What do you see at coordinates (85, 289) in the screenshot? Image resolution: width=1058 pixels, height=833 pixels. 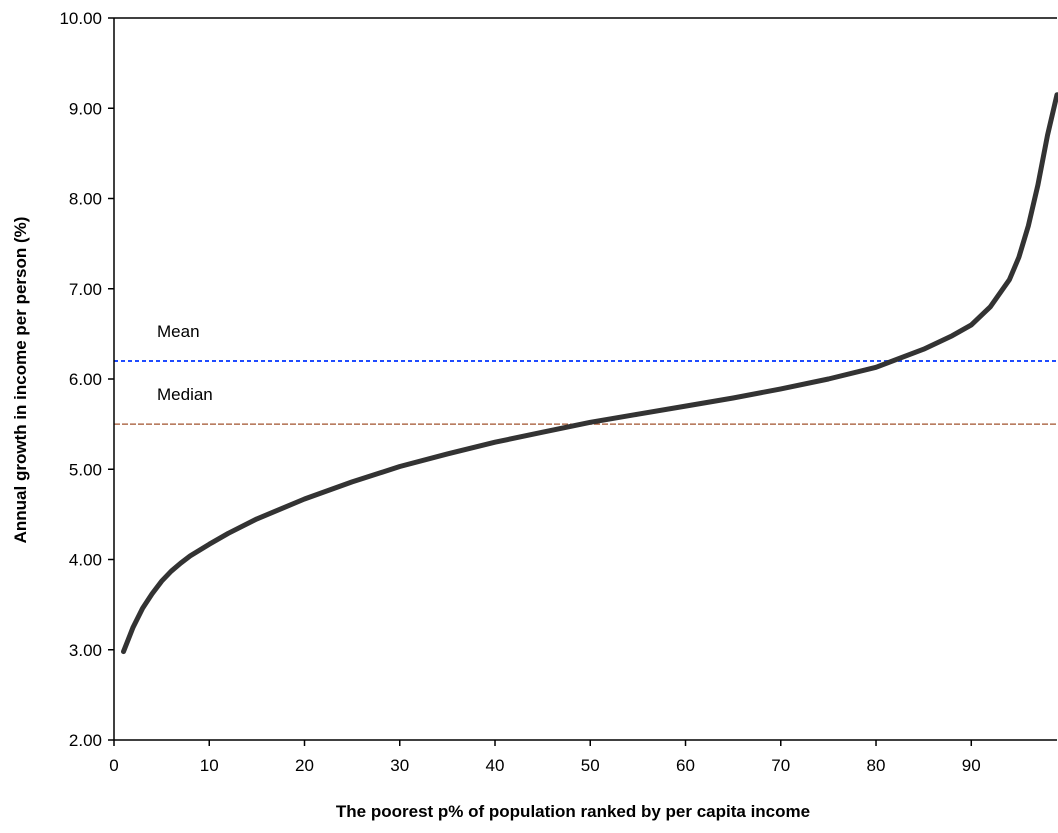 I see `y-tick-label: 7.00` at bounding box center [85, 289].